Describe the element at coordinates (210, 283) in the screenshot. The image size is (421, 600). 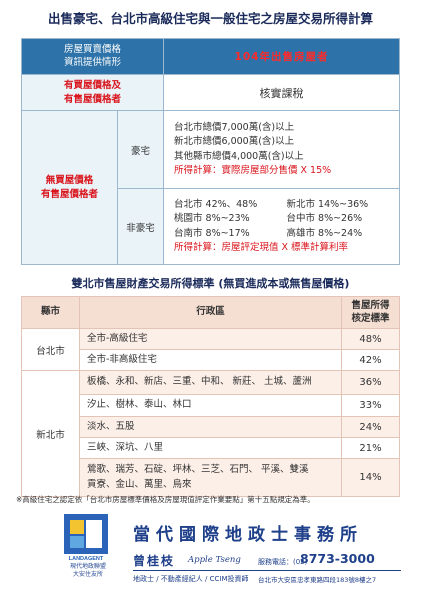
I see `section-title-standard: 雙北市售屋財產交易所得標準 (無買進成本或無售屋價格)` at that location.